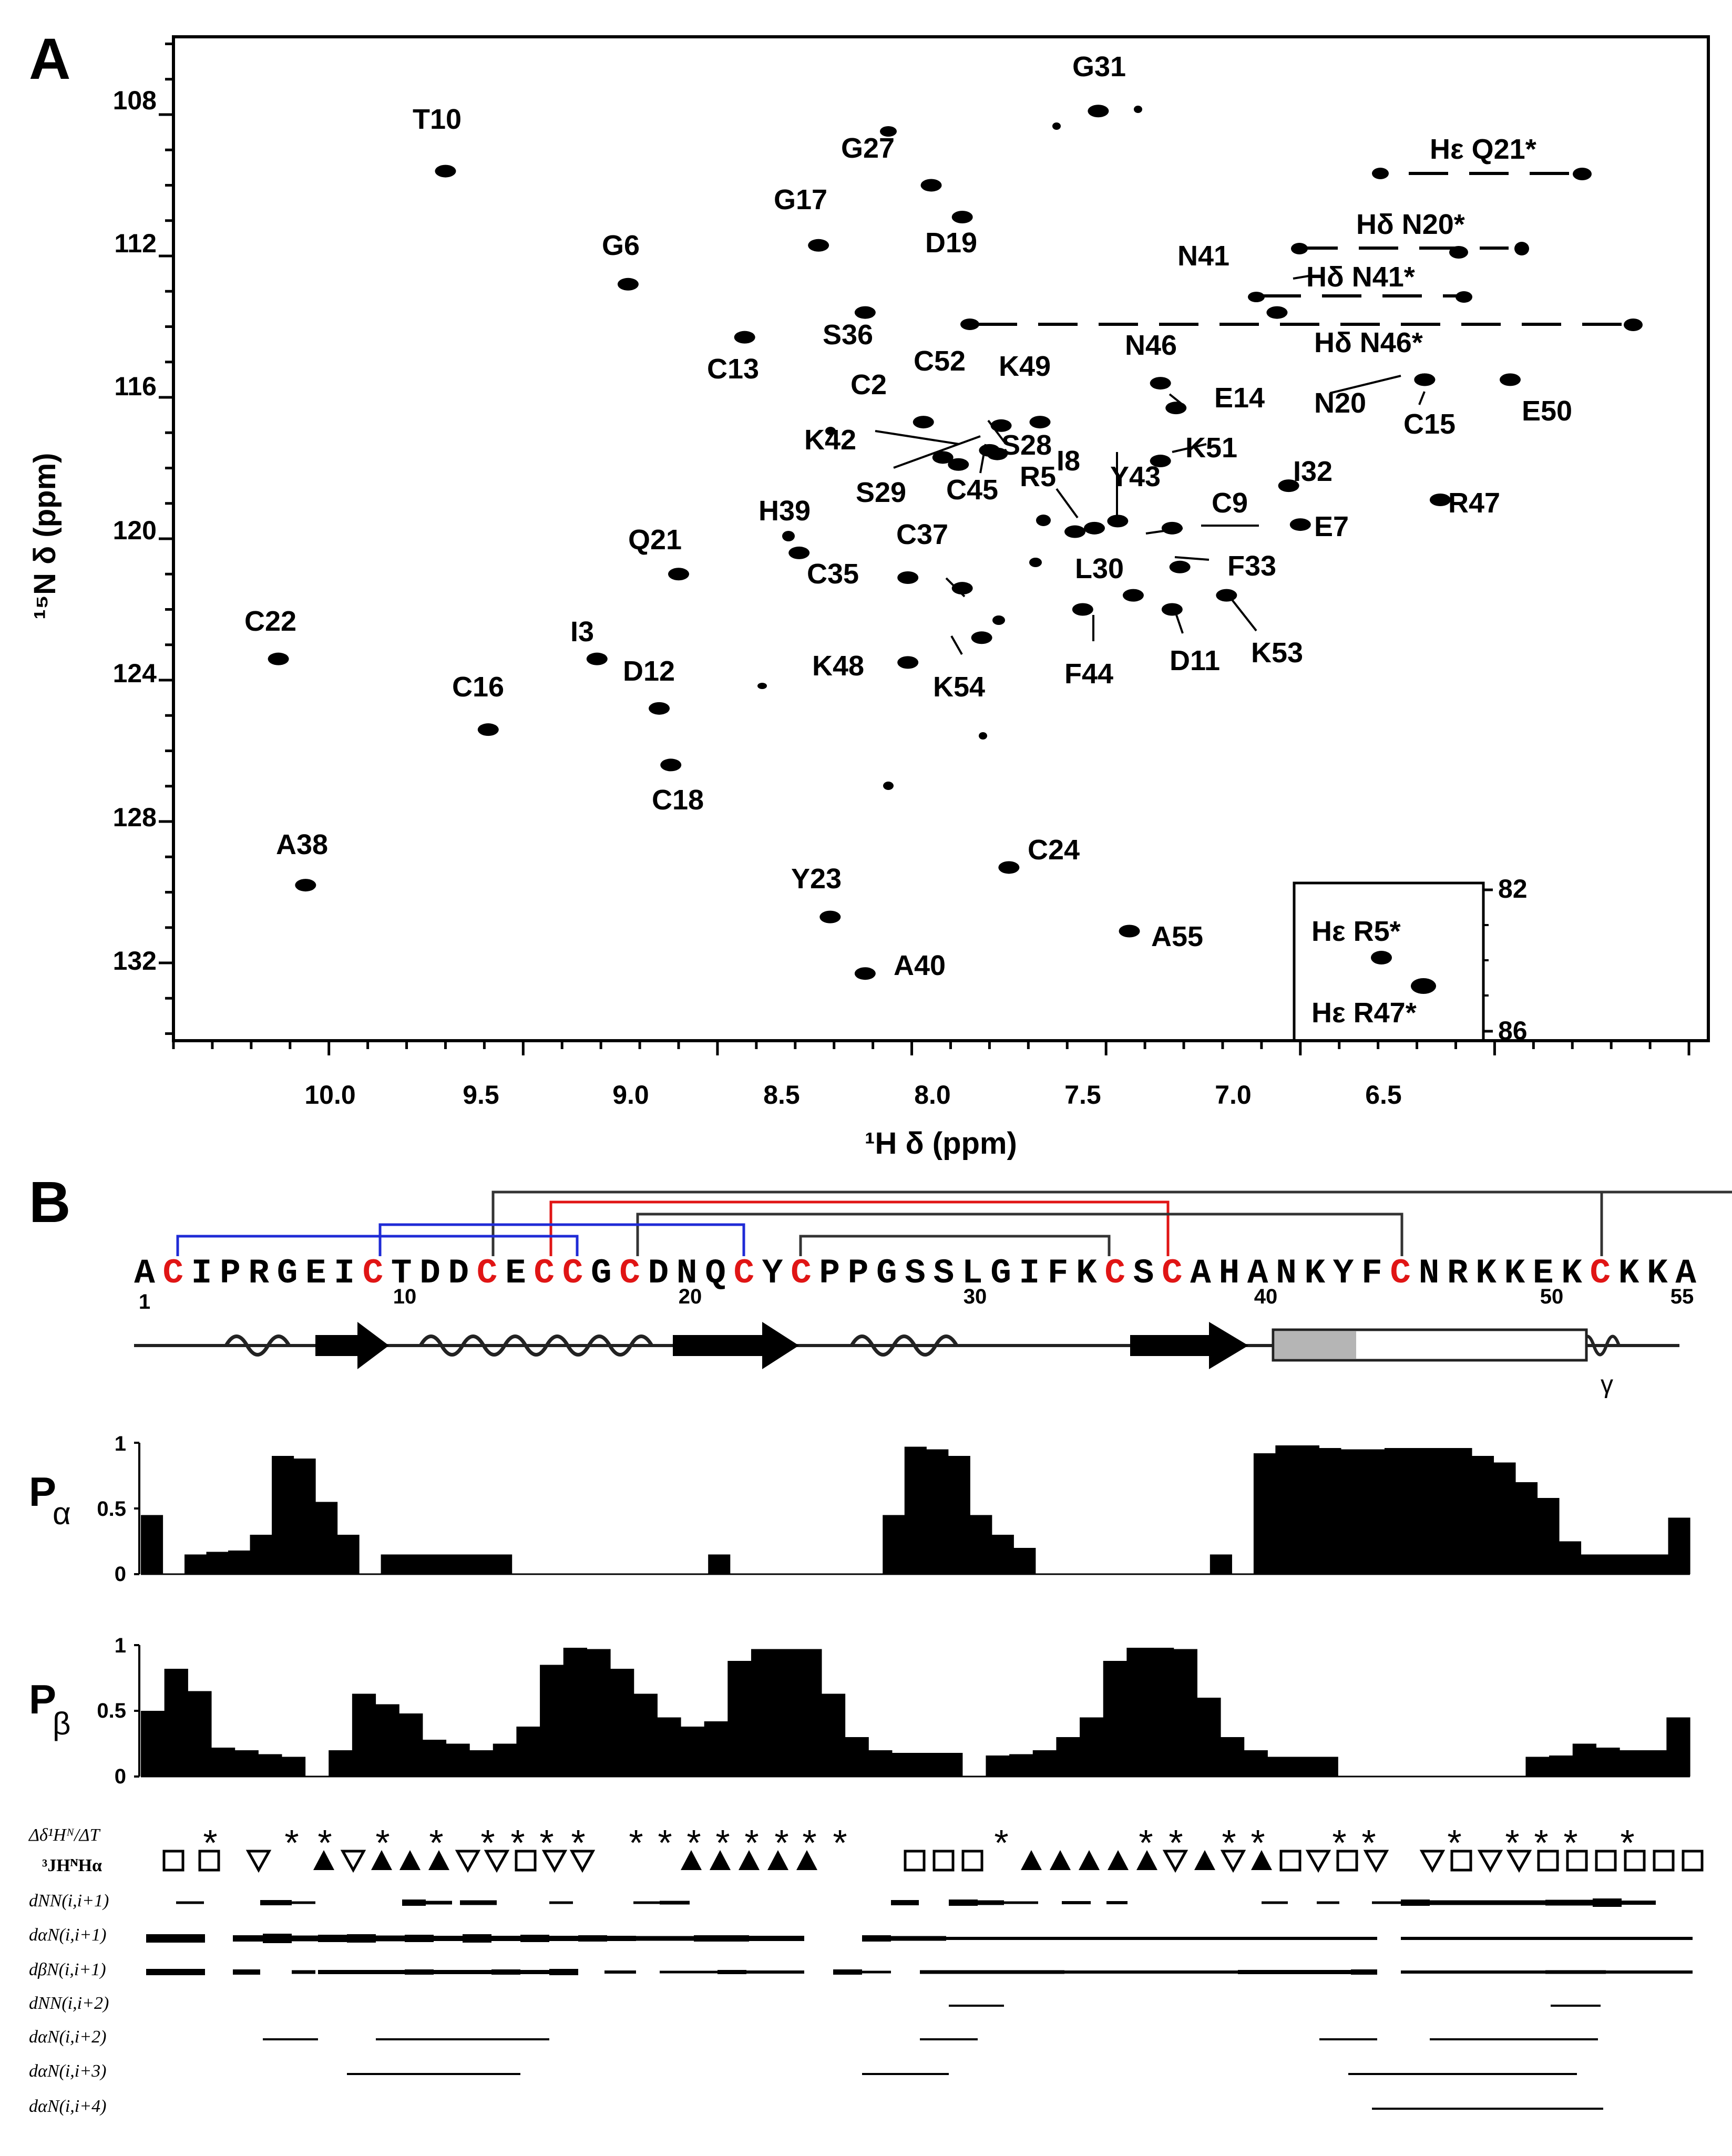 Image resolution: width=1732 pixels, height=2156 pixels. Describe the element at coordinates (1094, 528) in the screenshot. I see `peak-i8` at that location.